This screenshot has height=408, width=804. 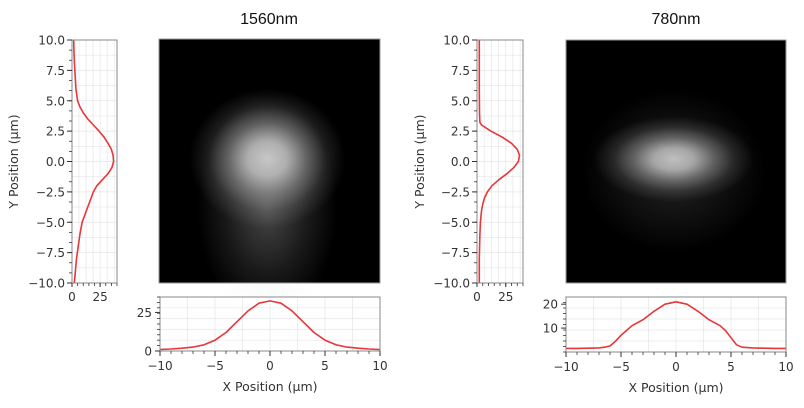 What do you see at coordinates (676, 19) in the screenshot?
I see `panel-title: 780nm` at bounding box center [676, 19].